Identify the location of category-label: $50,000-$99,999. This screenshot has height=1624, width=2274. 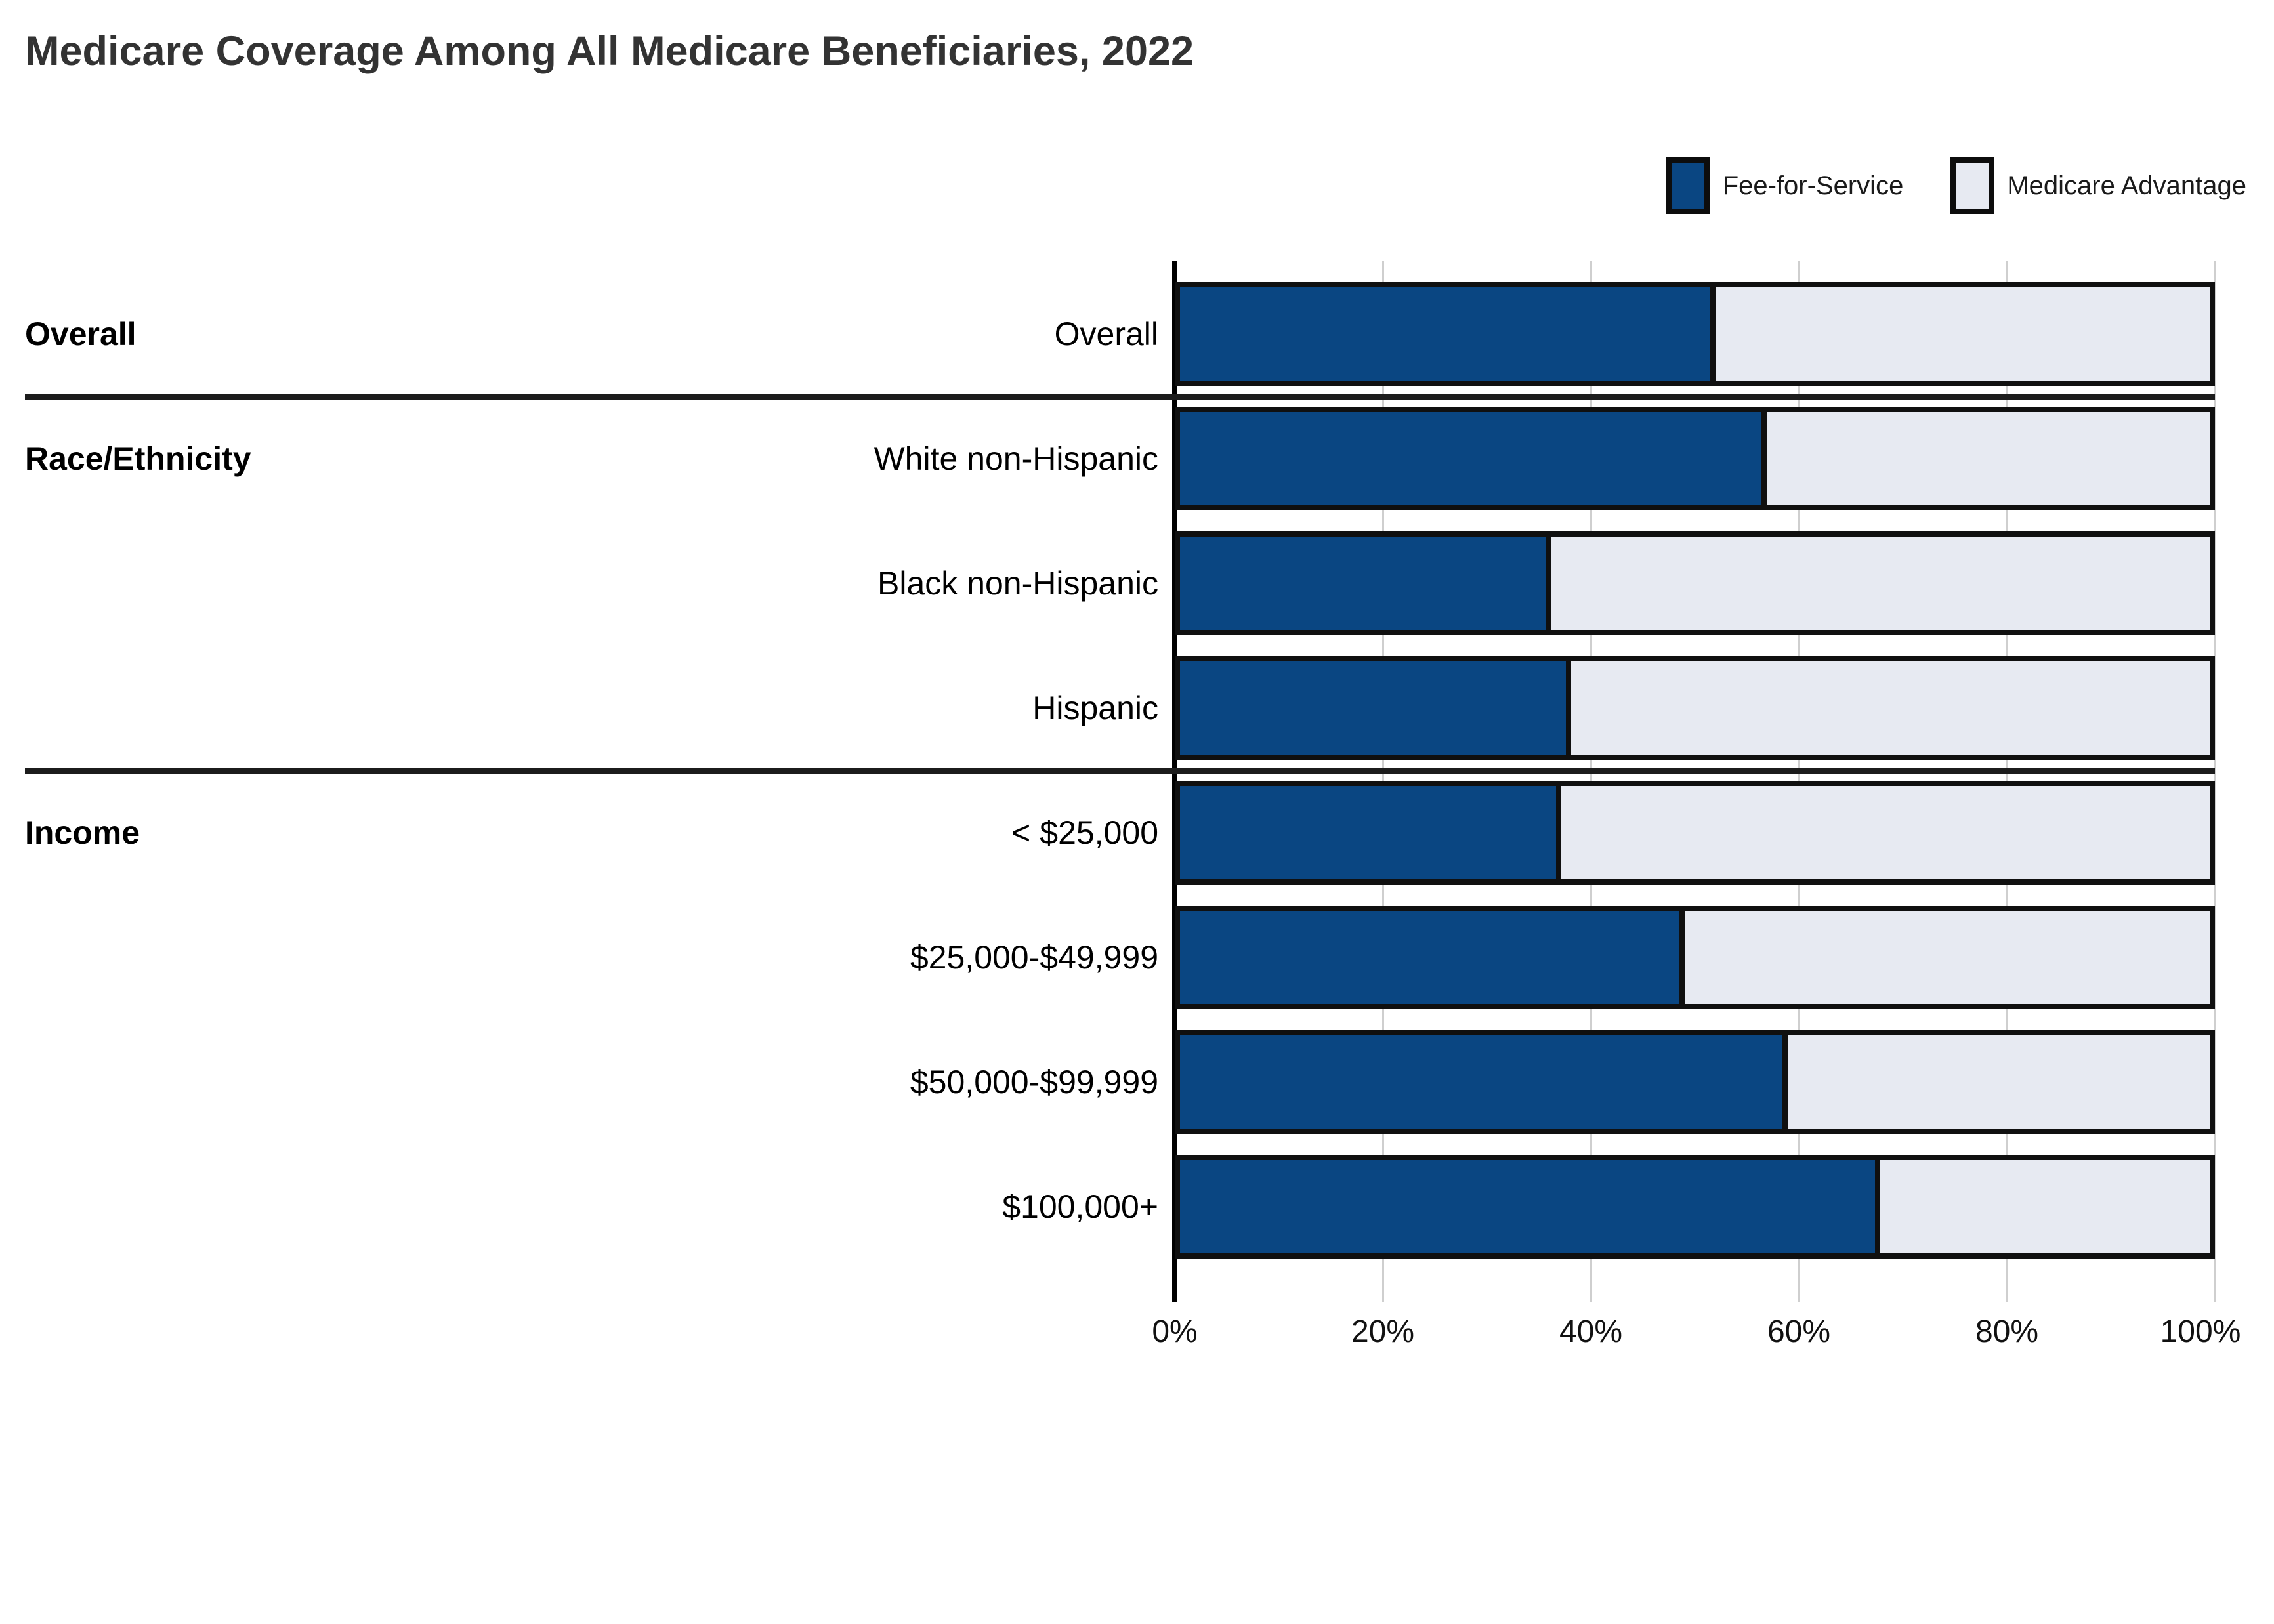
(1034, 1082).